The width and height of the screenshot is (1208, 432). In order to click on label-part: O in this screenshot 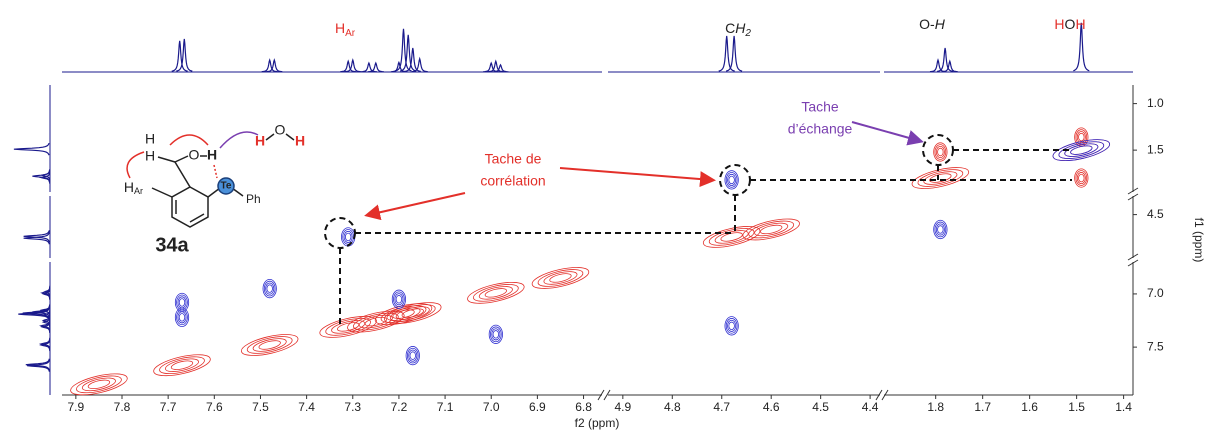, I will do `click(1070, 24)`.